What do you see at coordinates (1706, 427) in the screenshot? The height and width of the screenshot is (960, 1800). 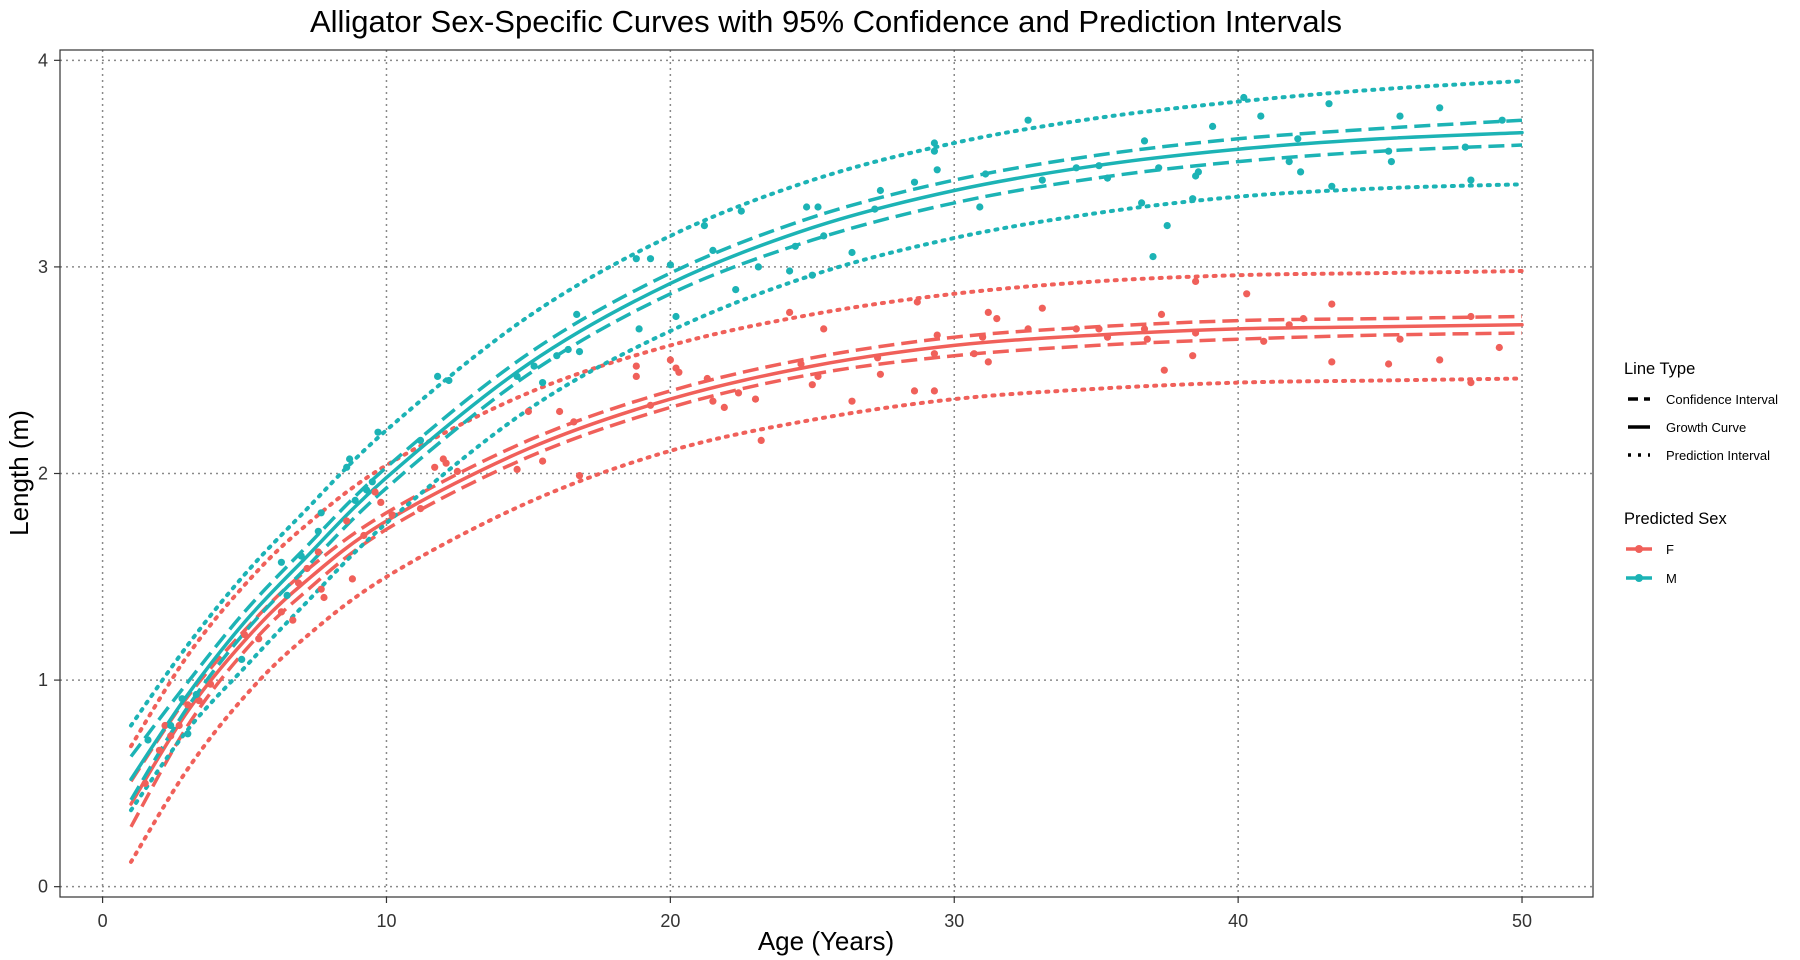 I see `legend-label-solid: Growth Curve` at bounding box center [1706, 427].